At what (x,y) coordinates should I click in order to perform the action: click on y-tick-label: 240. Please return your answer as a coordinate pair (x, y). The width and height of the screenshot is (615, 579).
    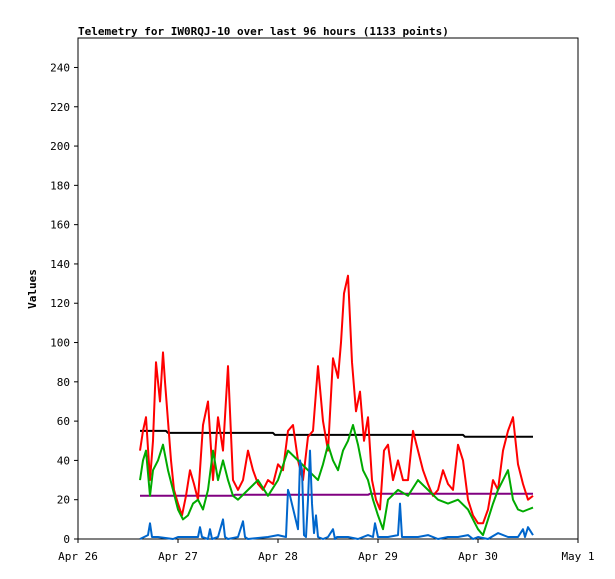
    Looking at the image, I should click on (60, 67).